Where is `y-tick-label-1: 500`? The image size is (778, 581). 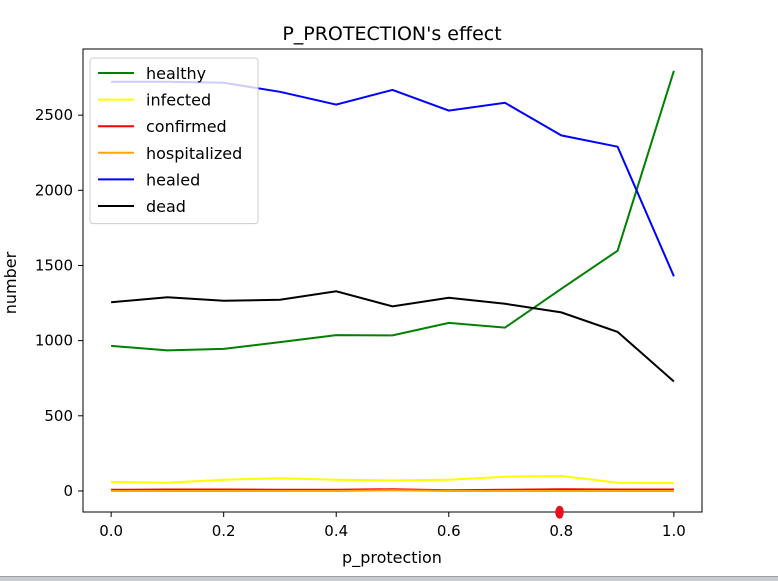 y-tick-label-1: 500 is located at coordinates (58, 416).